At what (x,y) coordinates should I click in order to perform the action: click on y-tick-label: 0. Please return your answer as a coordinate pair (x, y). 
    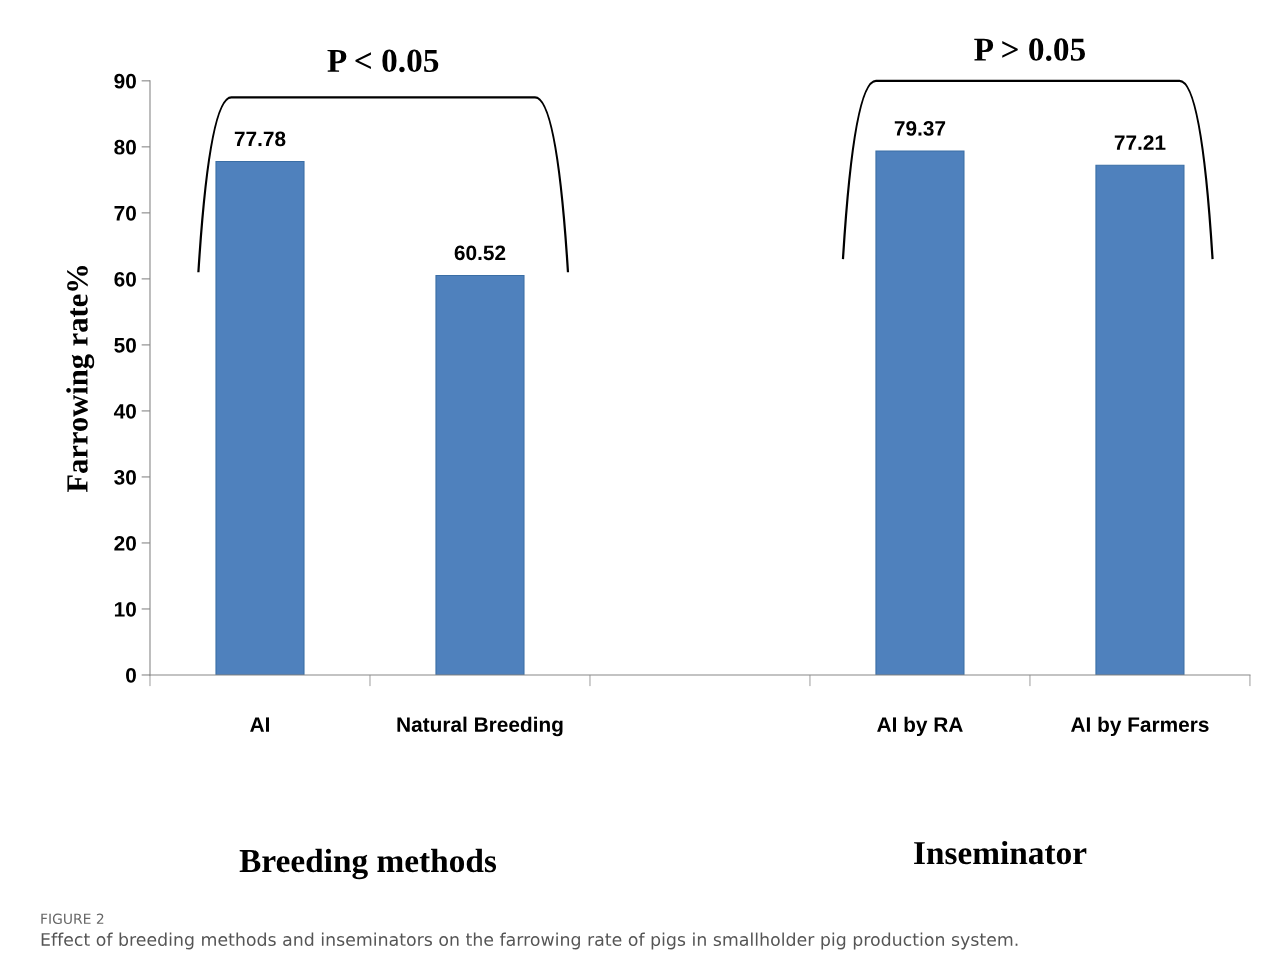
    Looking at the image, I should click on (131, 675).